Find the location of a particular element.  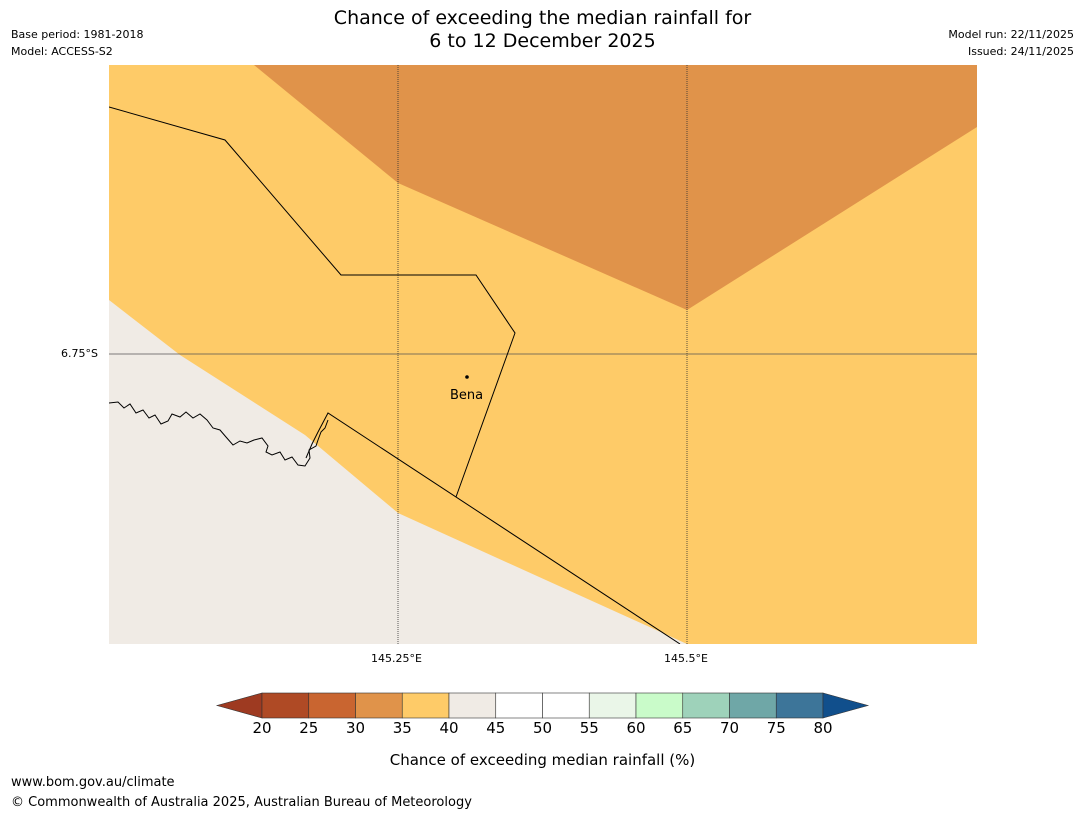

place-label: Bena is located at coordinates (467, 395).